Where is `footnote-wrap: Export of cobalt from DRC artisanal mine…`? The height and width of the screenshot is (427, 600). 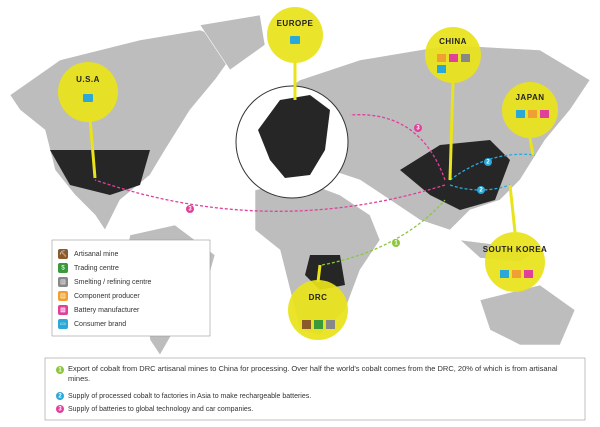
footnote-wrap: Export of cobalt from DRC artisanal mine… is located at coordinates (313, 373).